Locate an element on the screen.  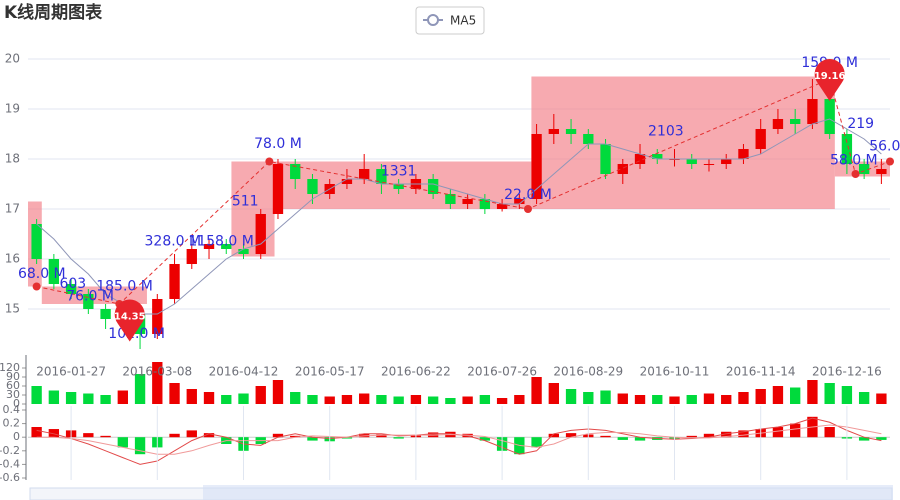
x-tick-label: 2016-03-08 is located at coordinates (157, 372).